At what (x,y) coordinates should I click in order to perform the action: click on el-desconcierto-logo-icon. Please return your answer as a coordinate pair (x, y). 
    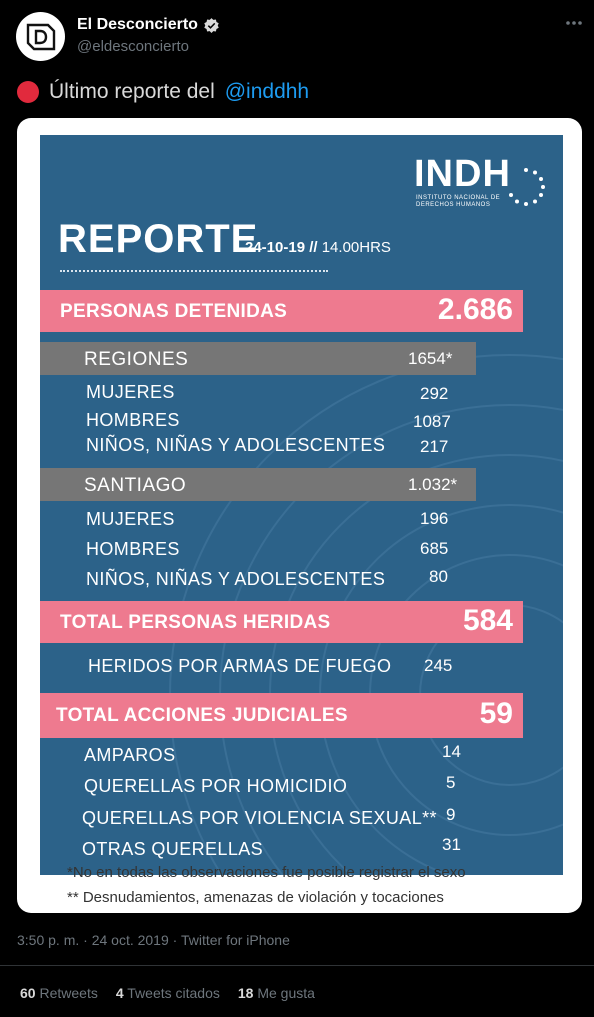
    Looking at the image, I should click on (40, 36).